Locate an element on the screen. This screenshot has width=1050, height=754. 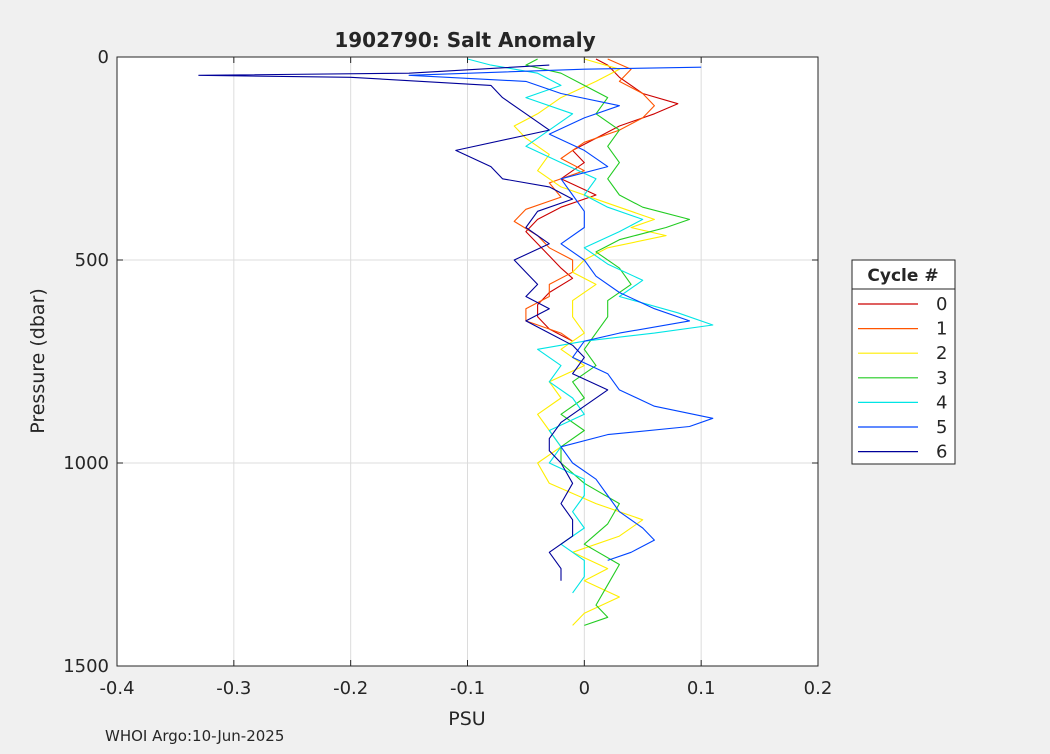
legend-label-cycle-1: 1 is located at coordinates (941, 329).